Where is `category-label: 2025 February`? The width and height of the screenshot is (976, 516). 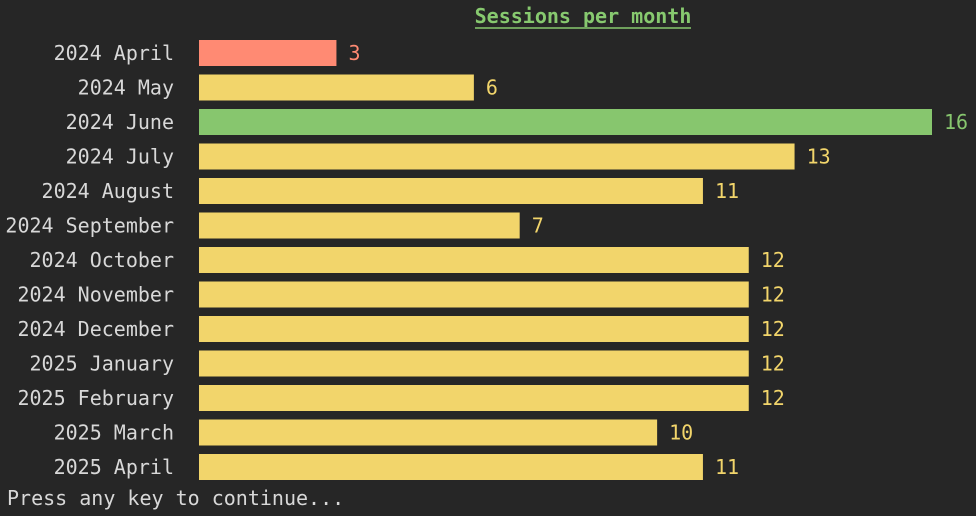 category-label: 2025 February is located at coordinates (95, 398).